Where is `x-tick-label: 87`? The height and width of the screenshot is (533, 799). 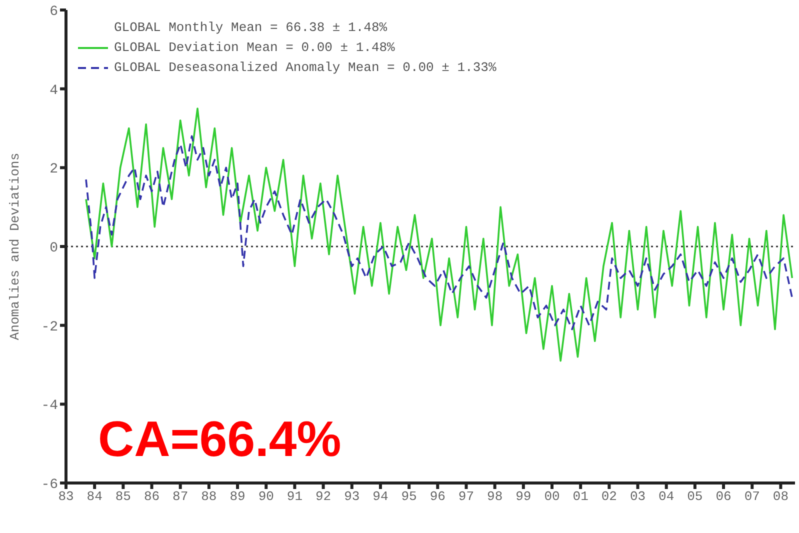 x-tick-label: 87 is located at coordinates (180, 496).